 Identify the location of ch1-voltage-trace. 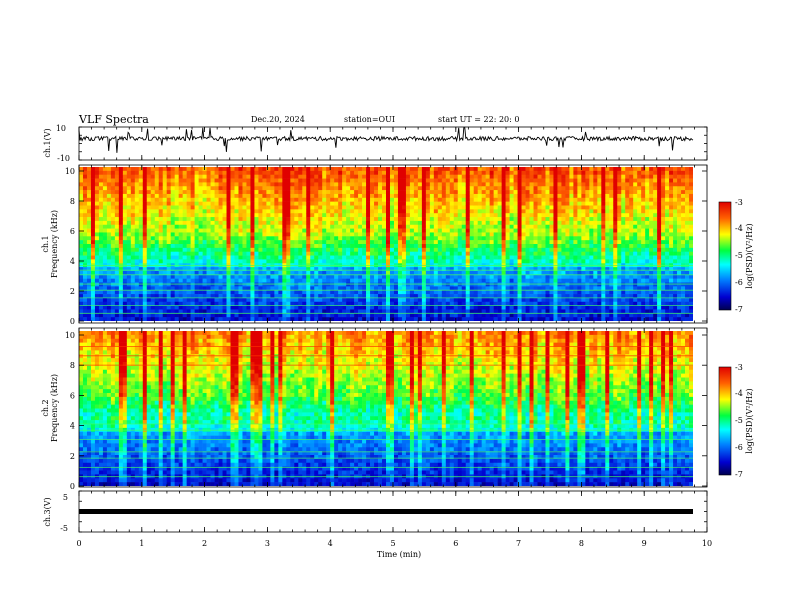
(386, 140).